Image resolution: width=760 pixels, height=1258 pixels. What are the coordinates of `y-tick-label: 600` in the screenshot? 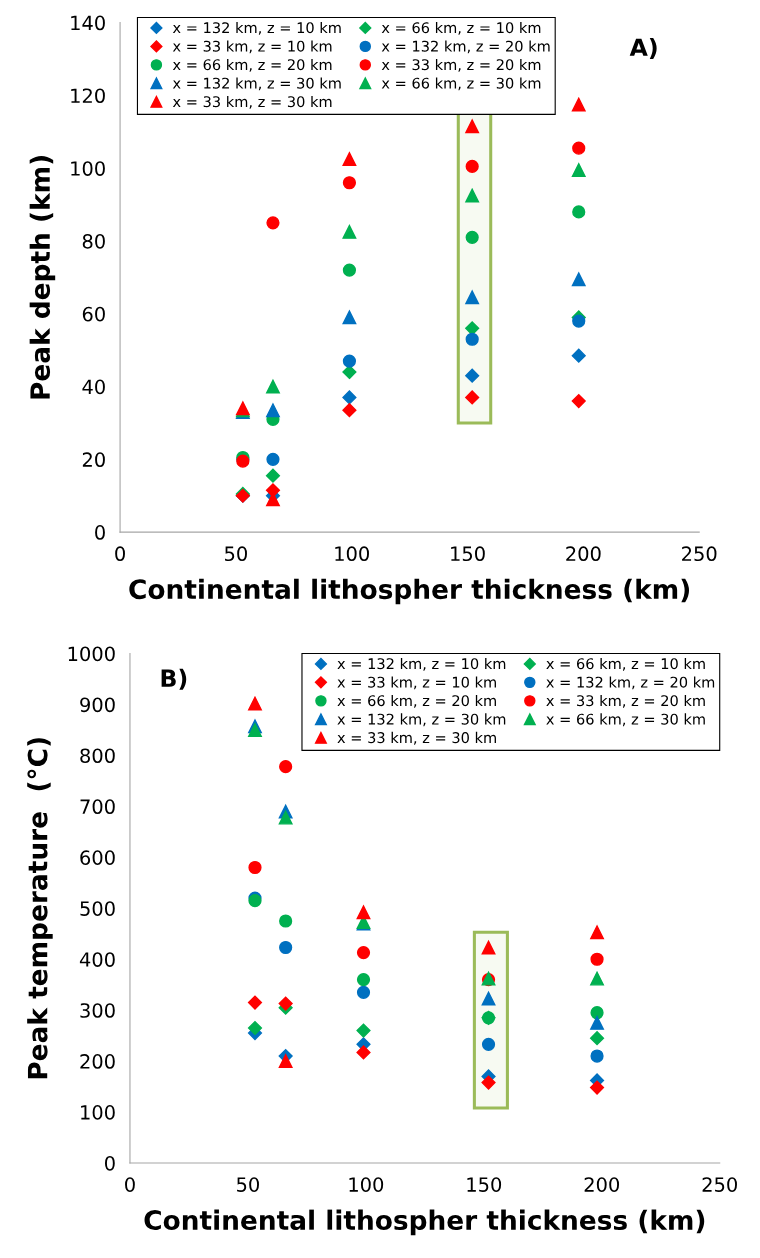 It's located at (97, 857).